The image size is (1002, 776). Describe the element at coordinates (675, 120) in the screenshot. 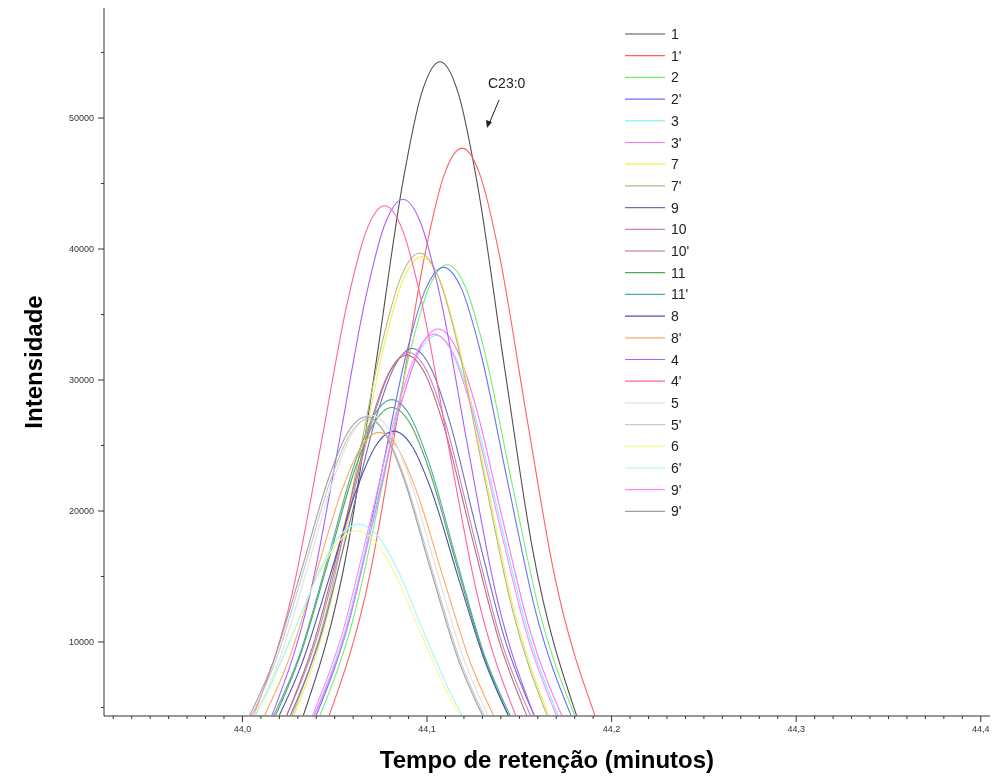

I see `legend-label: 3` at that location.